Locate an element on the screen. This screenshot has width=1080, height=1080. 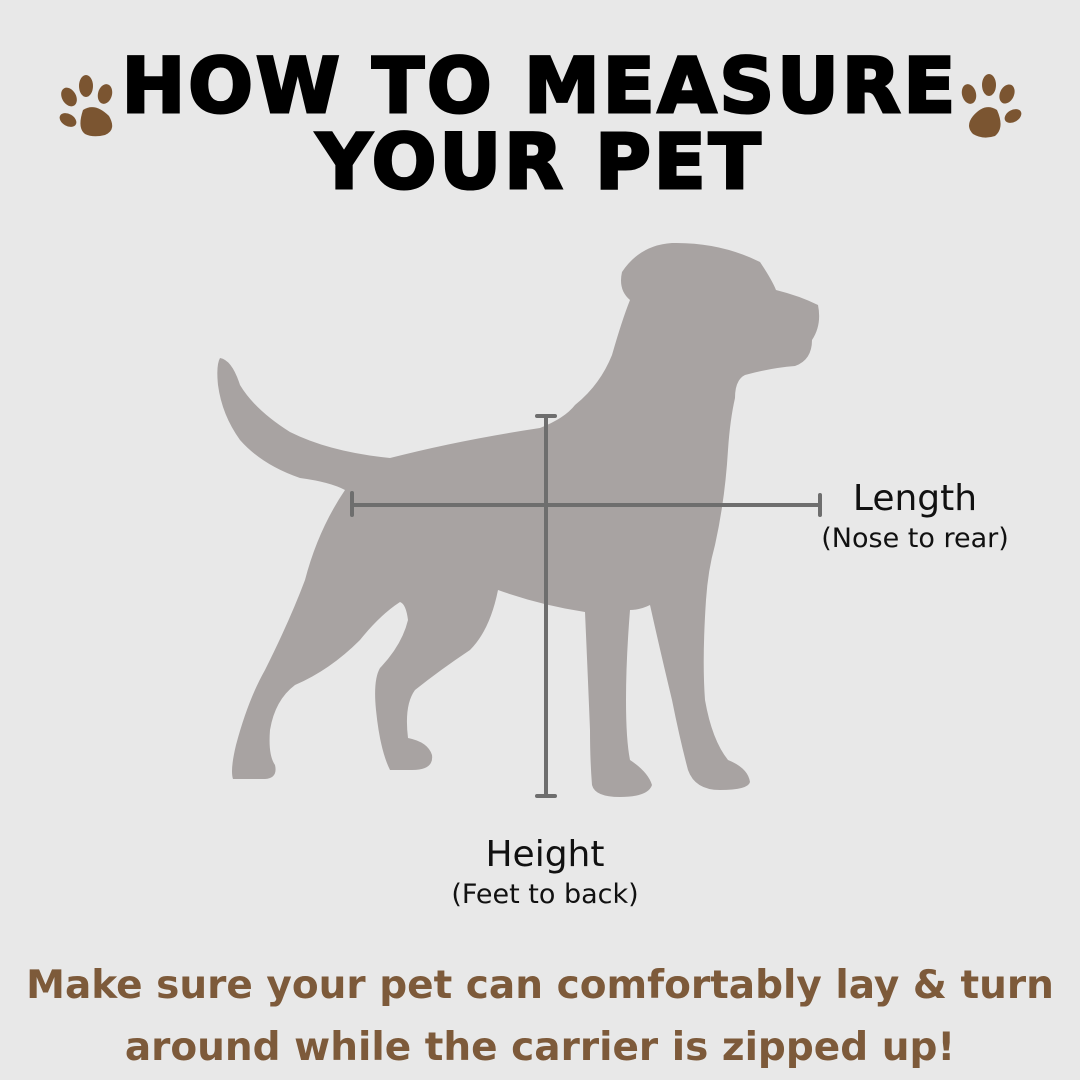
note-line-2: around while the carrier is zipped up! is located at coordinates (540, 1047).